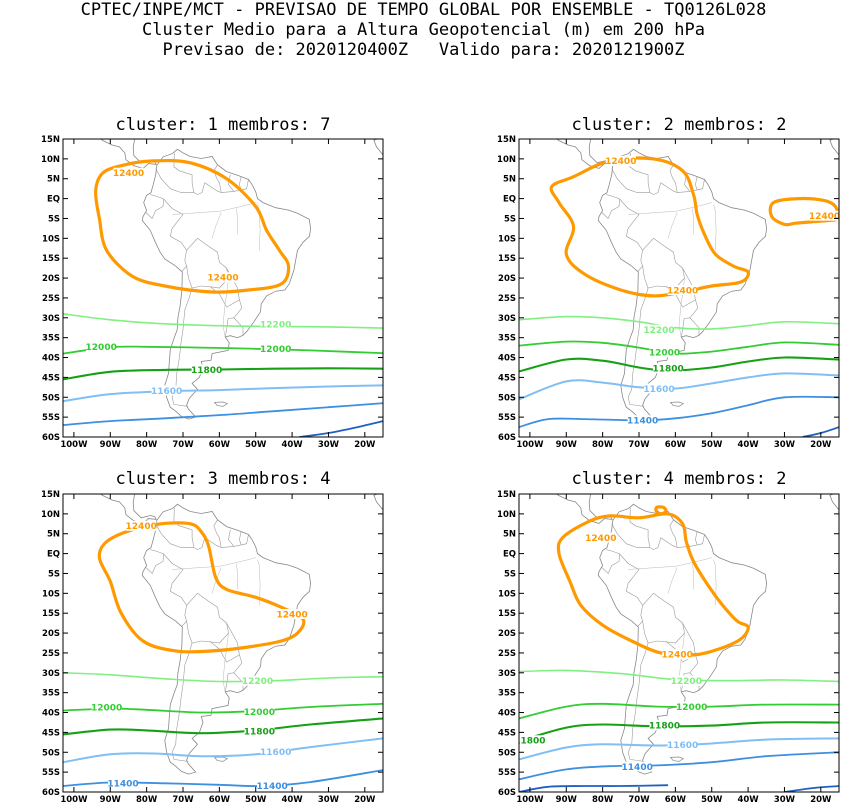 This screenshot has height=803, width=847. What do you see at coordinates (53, 535) in the screenshot?
I see `lat-label: 5N` at bounding box center [53, 535].